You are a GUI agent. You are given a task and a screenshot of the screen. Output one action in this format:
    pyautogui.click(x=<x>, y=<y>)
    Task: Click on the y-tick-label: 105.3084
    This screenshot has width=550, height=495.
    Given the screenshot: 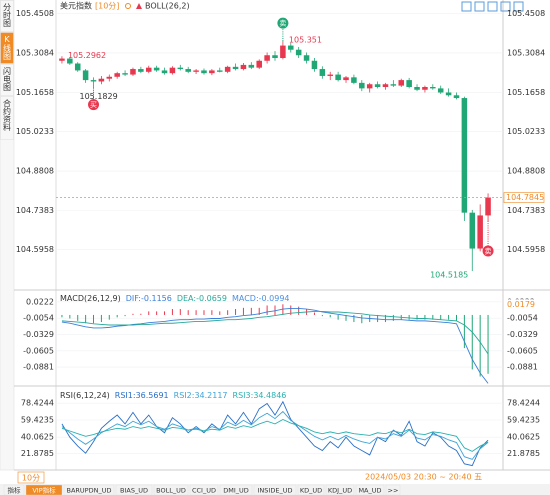 What is the action you would take?
    pyautogui.click(x=526, y=52)
    